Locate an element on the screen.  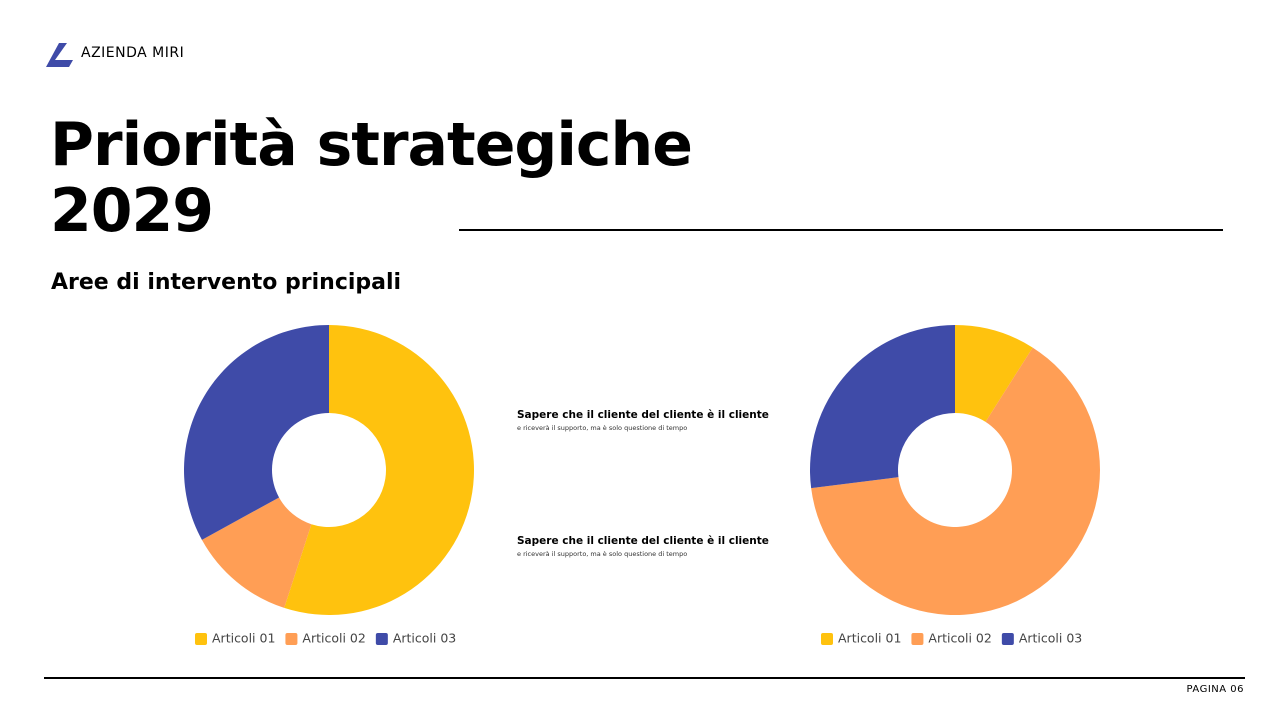
footer-line is located at coordinates (644, 678).